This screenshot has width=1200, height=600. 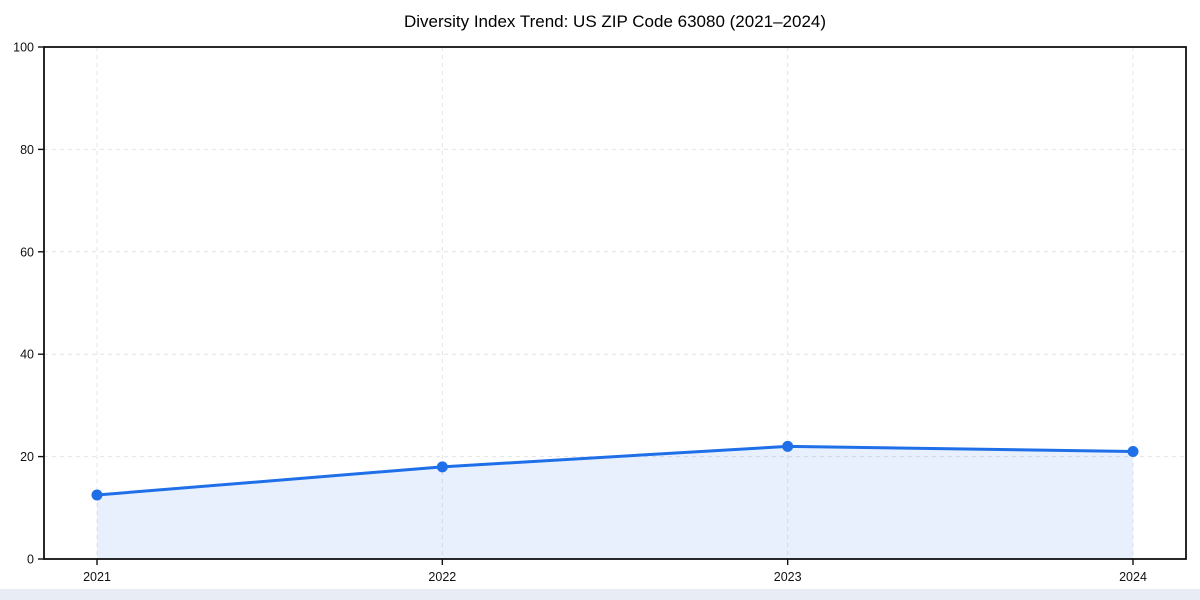 I want to click on x-tick-label: 2023, so click(x=788, y=577).